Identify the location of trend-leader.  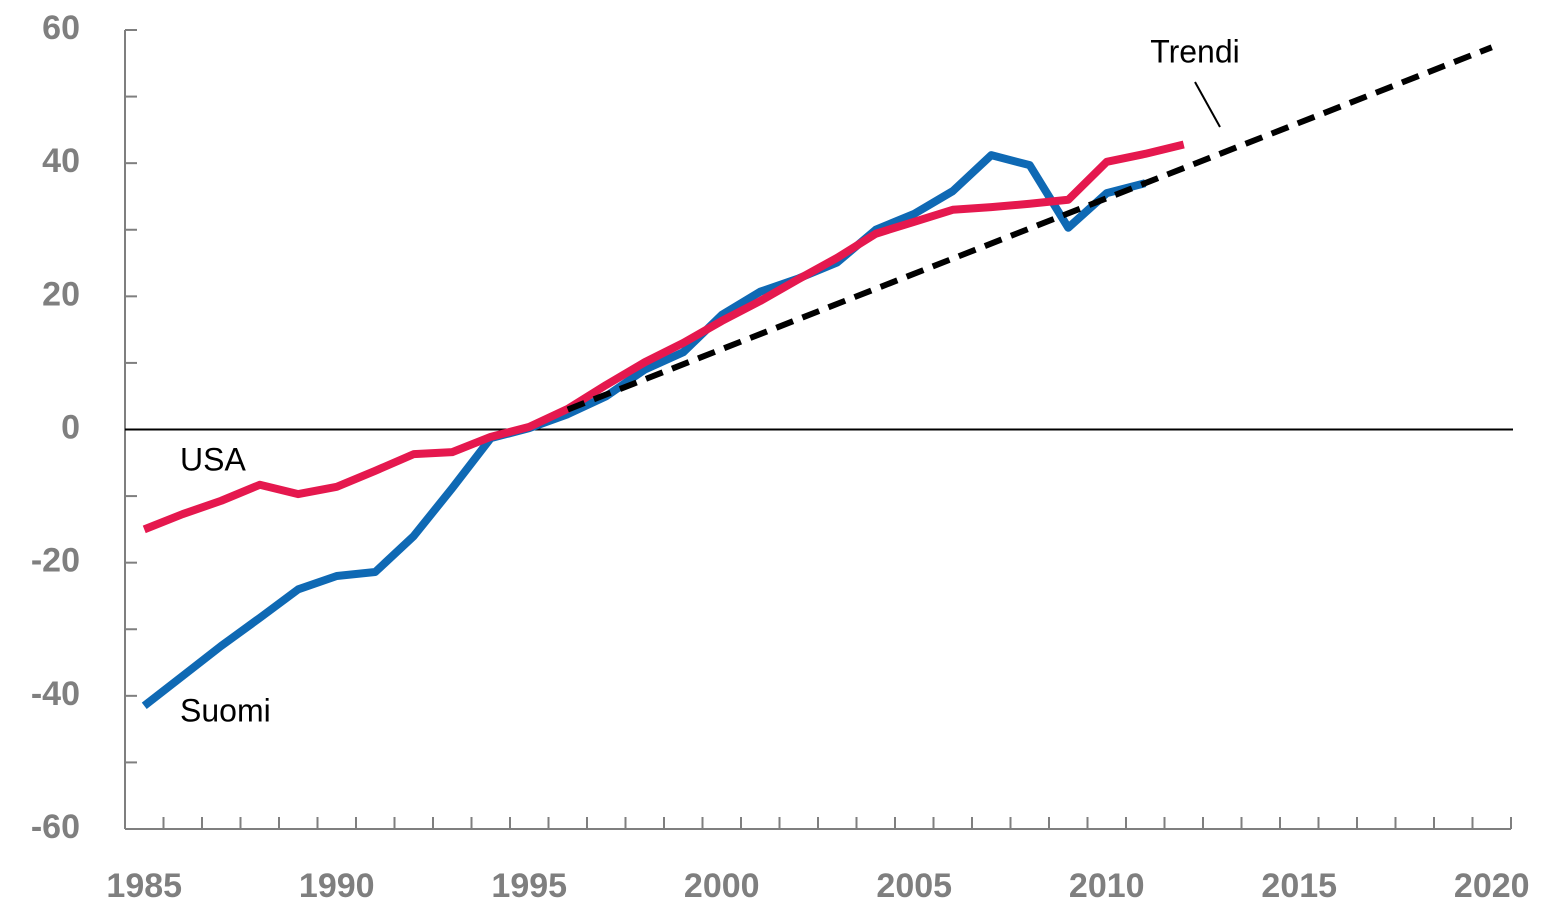
(1207, 104).